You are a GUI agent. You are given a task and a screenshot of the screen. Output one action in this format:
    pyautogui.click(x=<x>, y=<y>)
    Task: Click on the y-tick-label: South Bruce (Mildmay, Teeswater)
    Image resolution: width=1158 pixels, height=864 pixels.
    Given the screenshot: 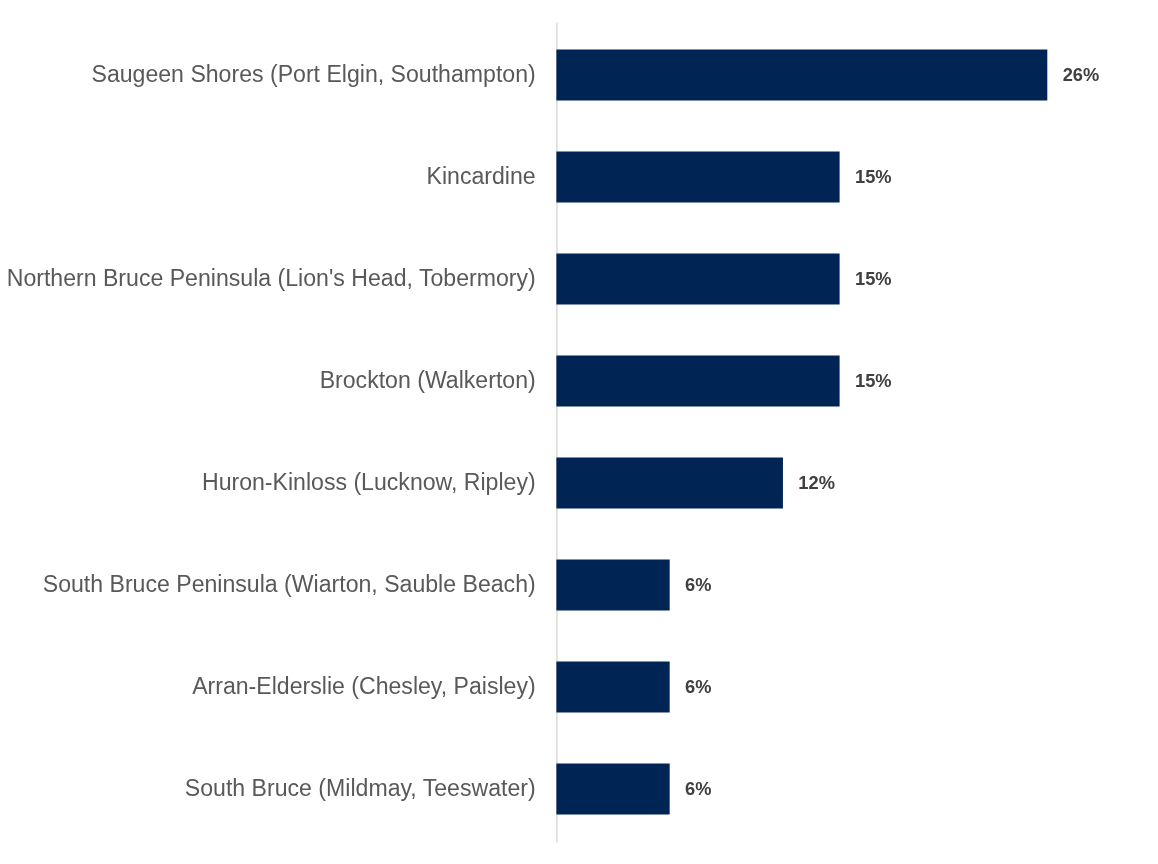 What is the action you would take?
    pyautogui.click(x=360, y=787)
    